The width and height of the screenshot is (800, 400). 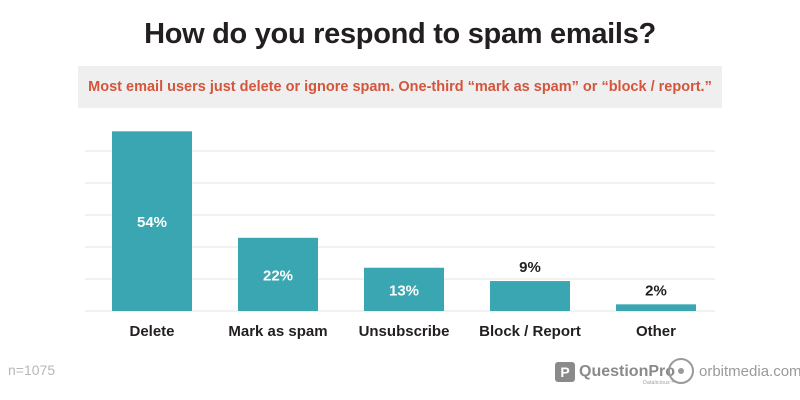 I want to click on category-label: Unsubscribe, so click(x=404, y=331).